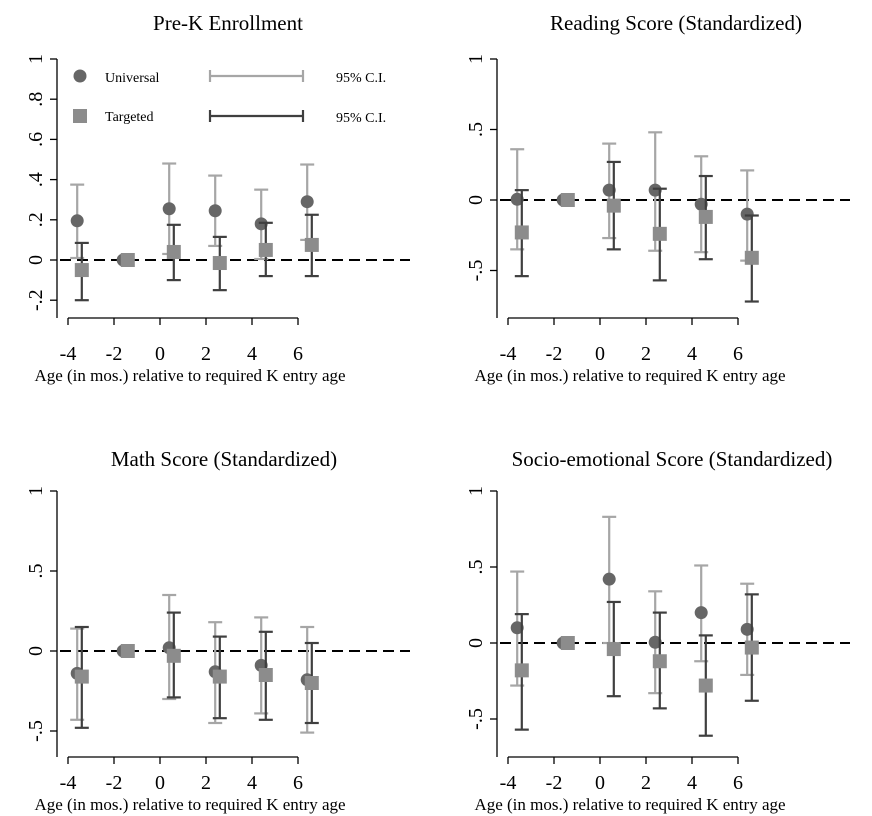 The image size is (872, 816). Describe the element at coordinates (80, 116) in the screenshot. I see `legend-targeted-marker` at that location.